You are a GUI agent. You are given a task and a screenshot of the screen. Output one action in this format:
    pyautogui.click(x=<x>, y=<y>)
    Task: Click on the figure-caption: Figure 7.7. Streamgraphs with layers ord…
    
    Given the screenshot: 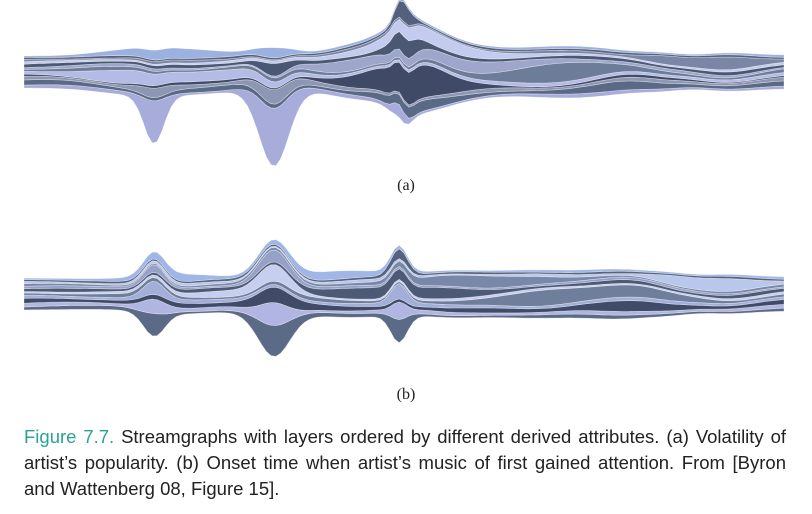 What is the action you would take?
    pyautogui.click(x=405, y=463)
    